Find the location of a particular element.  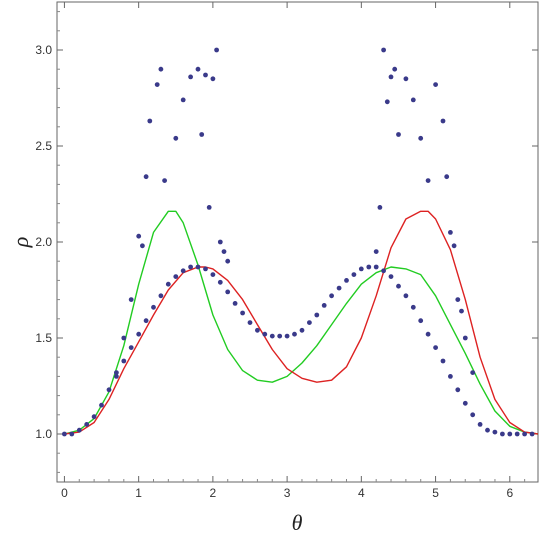

y-tick-label: 1.0 is located at coordinates (43, 434).